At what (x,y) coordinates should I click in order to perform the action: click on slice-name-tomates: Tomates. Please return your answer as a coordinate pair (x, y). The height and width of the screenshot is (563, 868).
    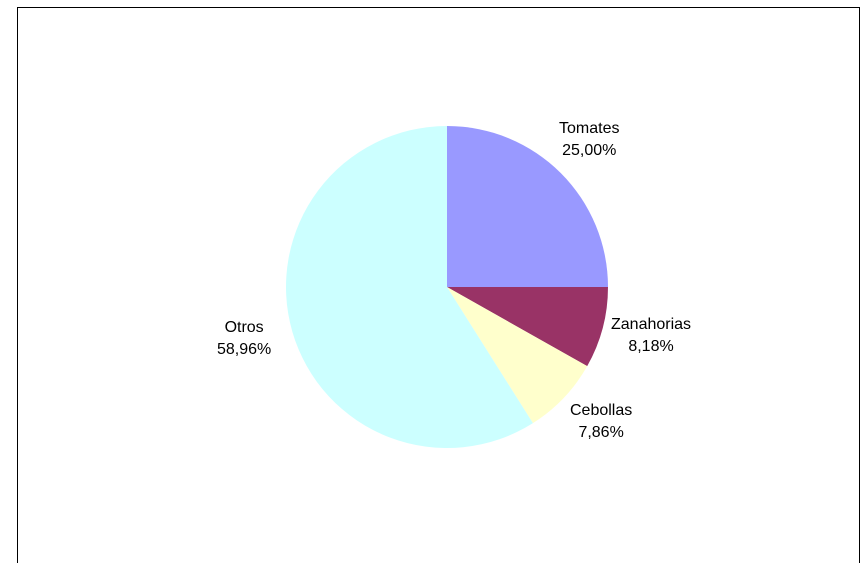
    Looking at the image, I should click on (589, 128).